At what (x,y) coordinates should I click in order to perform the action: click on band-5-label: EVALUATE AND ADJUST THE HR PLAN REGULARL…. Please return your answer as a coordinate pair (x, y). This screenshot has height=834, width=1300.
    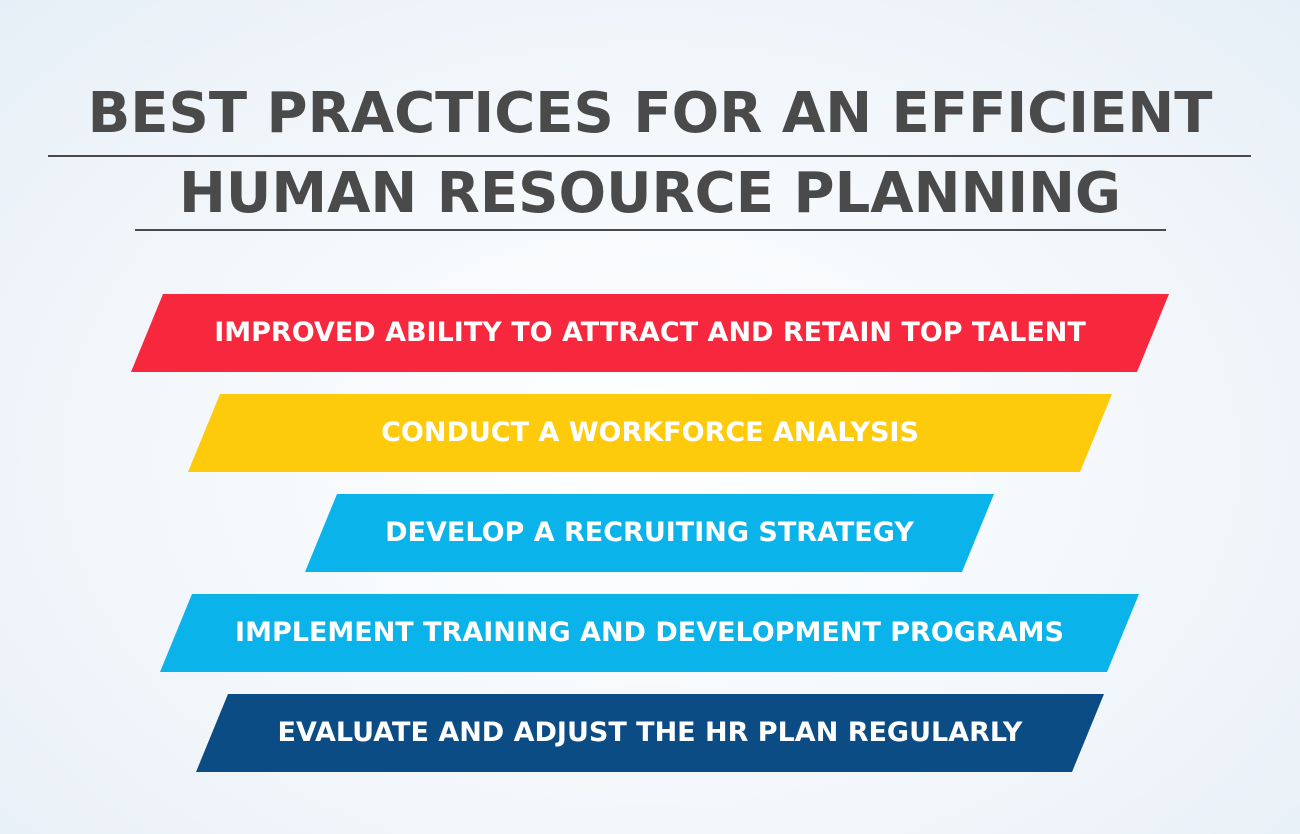
    Looking at the image, I should click on (650, 732).